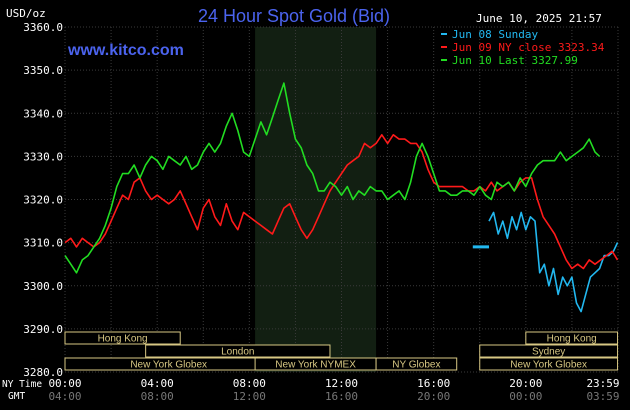 This screenshot has height=410, width=630. I want to click on x-tick-gmt: 08:00, so click(157, 396).